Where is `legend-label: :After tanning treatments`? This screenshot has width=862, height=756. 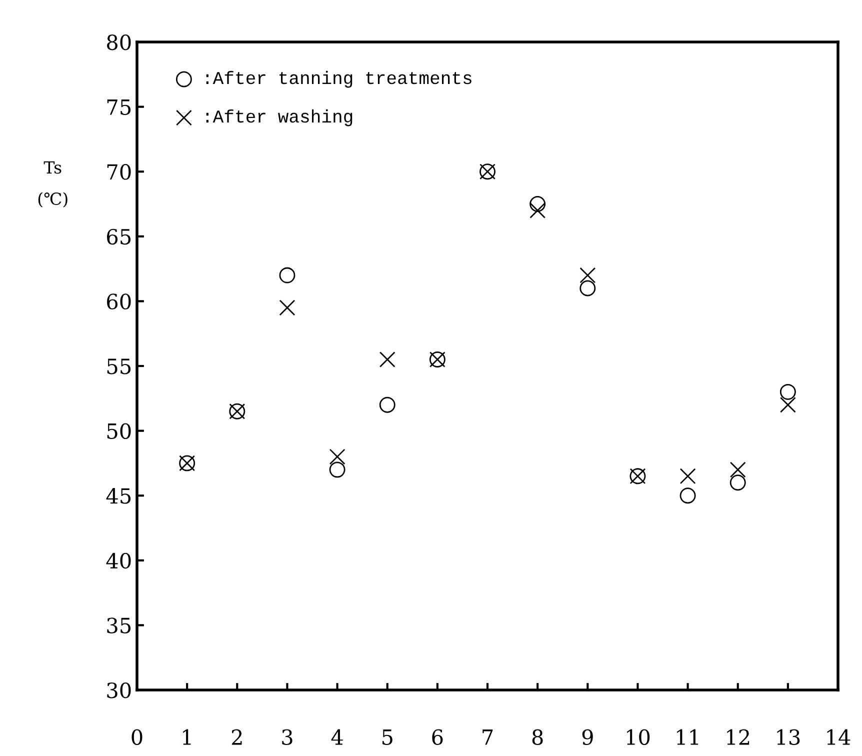
legend-label: :After tanning treatments is located at coordinates (339, 79).